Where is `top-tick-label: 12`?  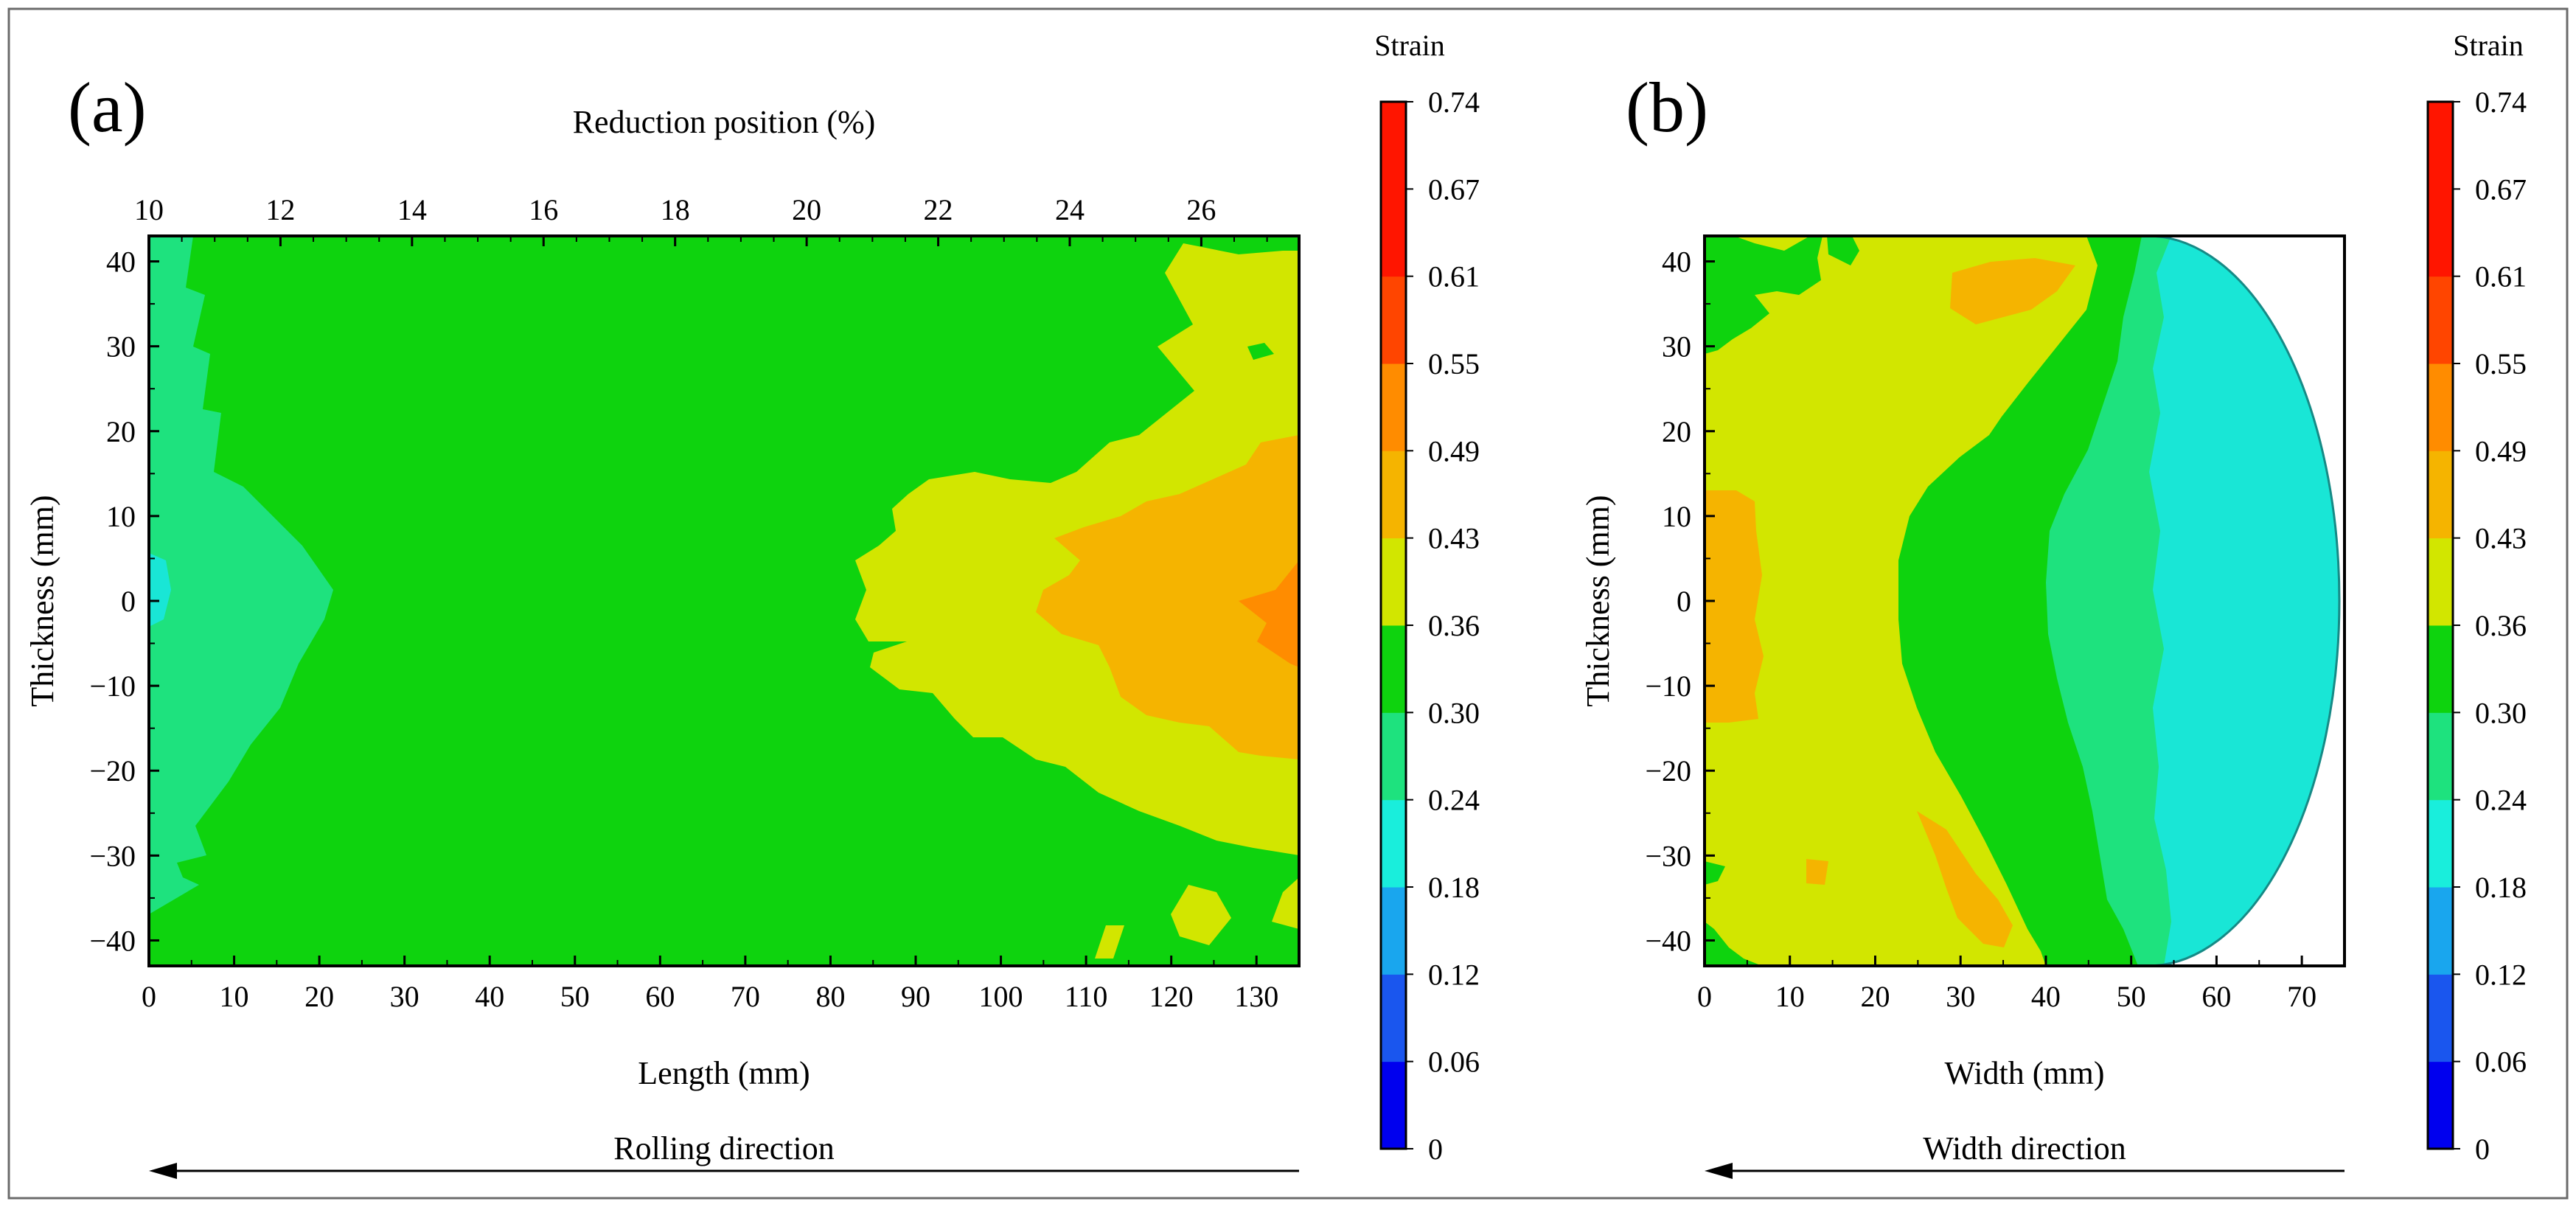
top-tick-label: 12 is located at coordinates (280, 209).